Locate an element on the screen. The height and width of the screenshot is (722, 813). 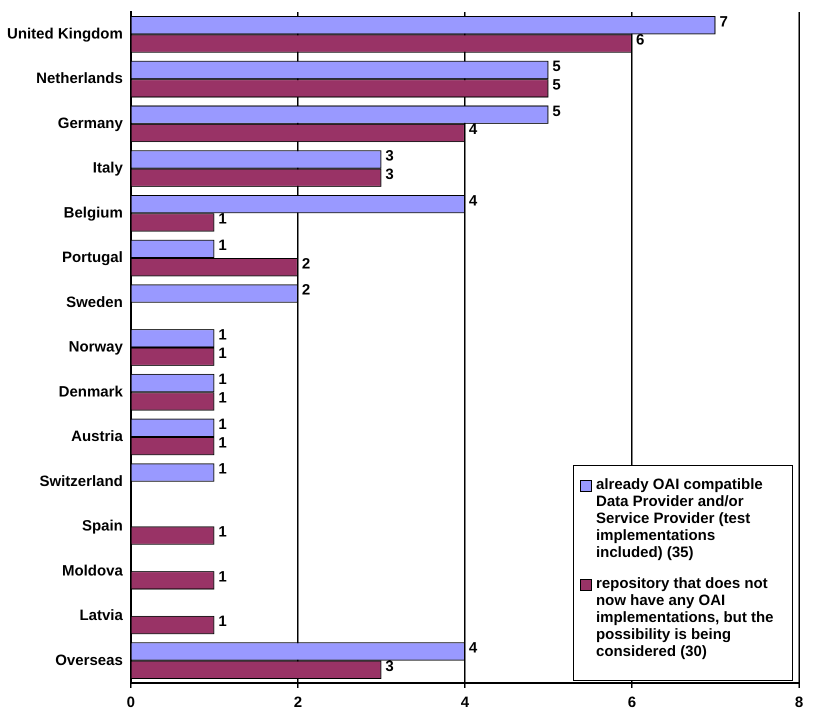
y-tick-label: Germany is located at coordinates (91, 123).